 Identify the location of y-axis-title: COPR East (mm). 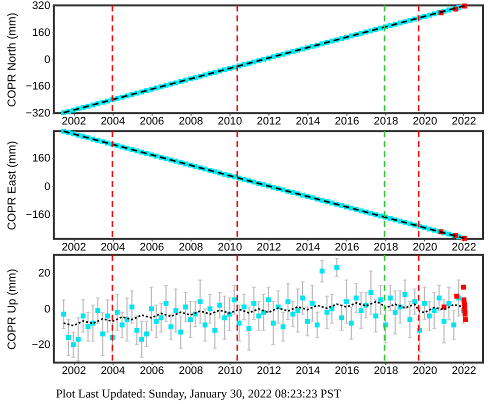
(12, 185).